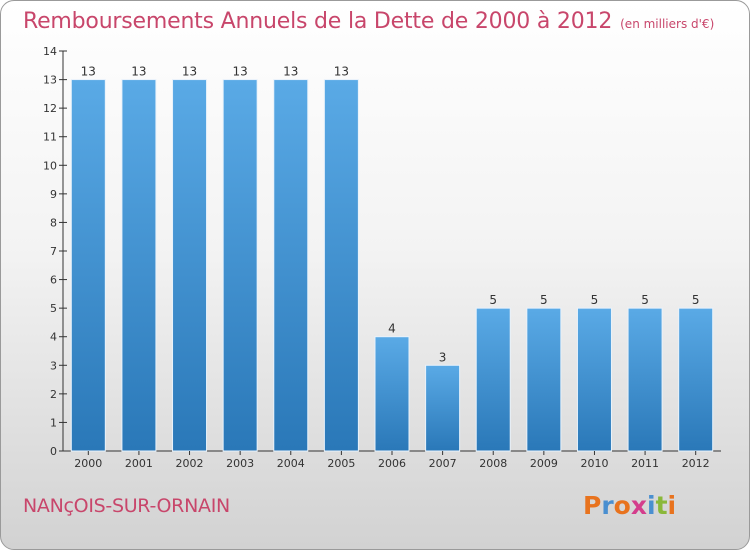  What do you see at coordinates (88, 463) in the screenshot?
I see `x-tick-label-2000: 2000` at bounding box center [88, 463].